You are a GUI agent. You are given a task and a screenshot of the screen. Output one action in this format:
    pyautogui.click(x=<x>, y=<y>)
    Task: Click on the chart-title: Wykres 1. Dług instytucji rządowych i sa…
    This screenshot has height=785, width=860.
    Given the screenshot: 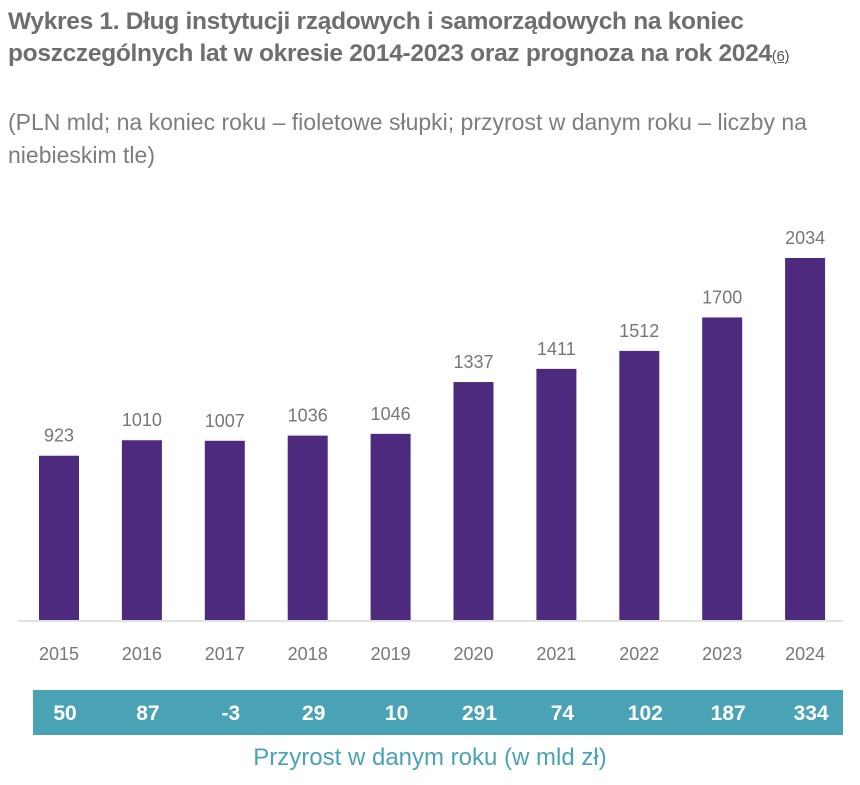 What is the action you would take?
    pyautogui.click(x=433, y=39)
    